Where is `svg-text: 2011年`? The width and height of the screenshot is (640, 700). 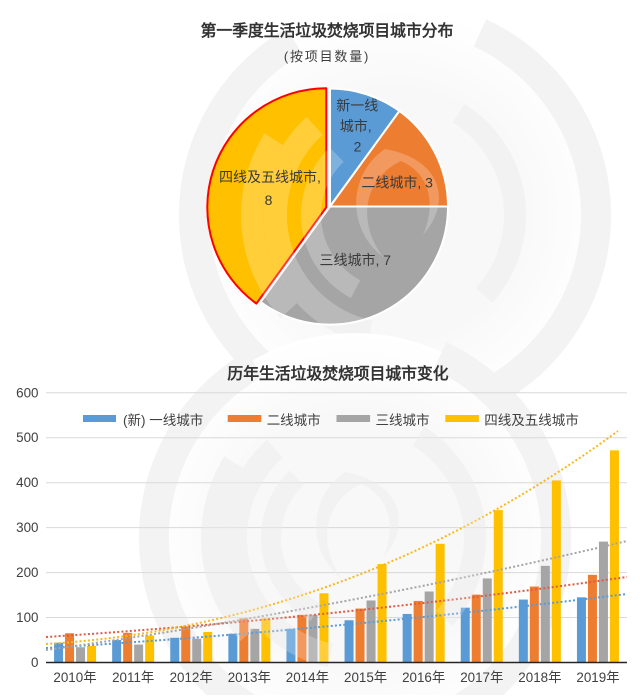
svg-text: 2011年 is located at coordinates (133, 677).